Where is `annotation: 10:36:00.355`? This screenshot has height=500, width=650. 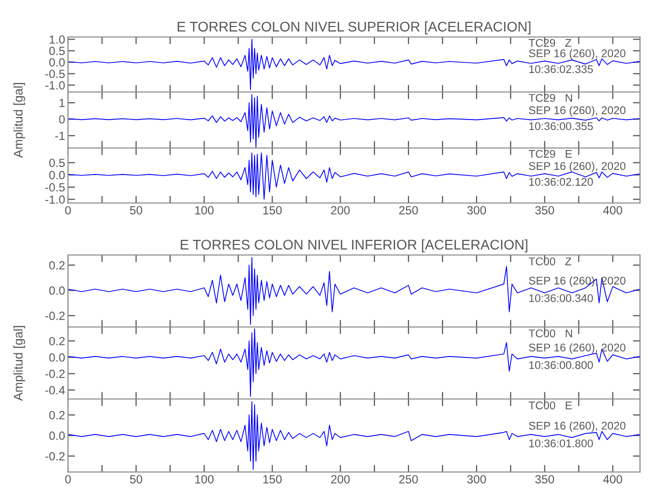
annotation: 10:36:00.355 is located at coordinates (561, 126).